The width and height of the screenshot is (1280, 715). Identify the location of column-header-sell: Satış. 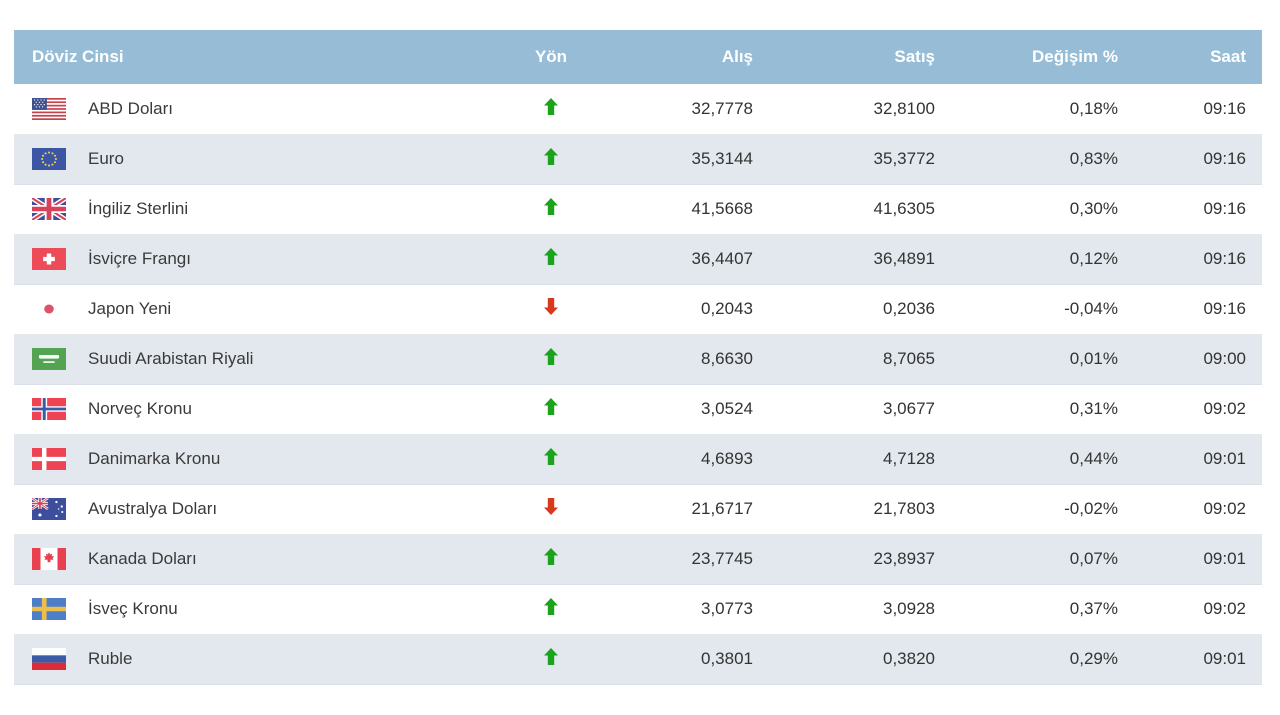
(858, 57).